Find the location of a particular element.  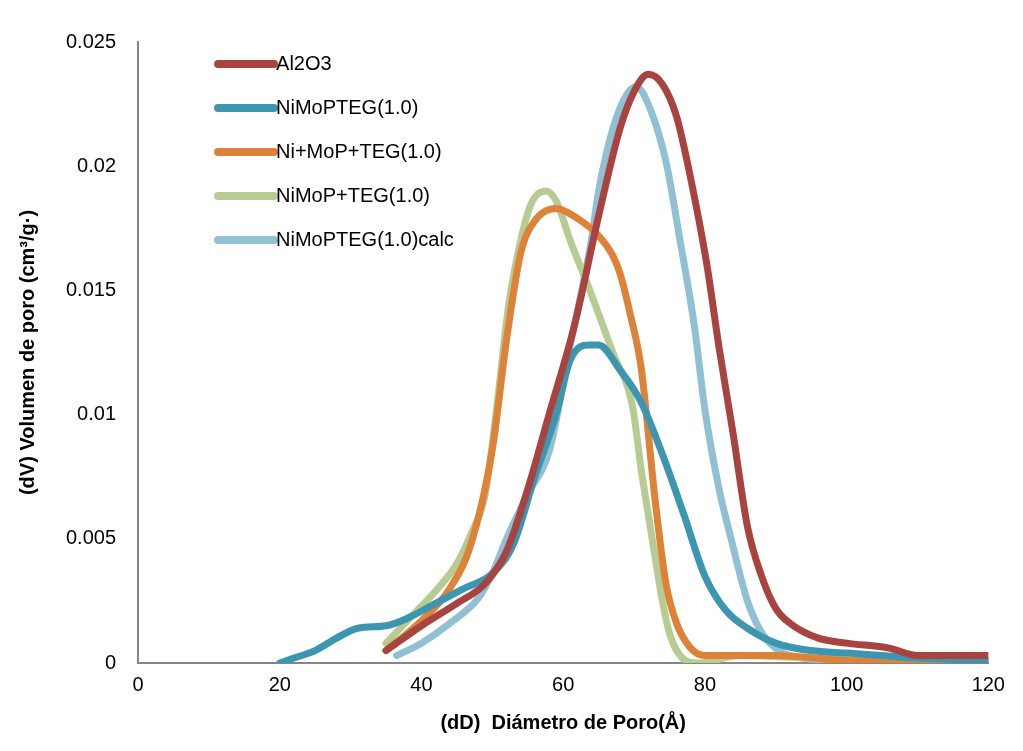

y-tick-label: 0 is located at coordinates (110, 661).